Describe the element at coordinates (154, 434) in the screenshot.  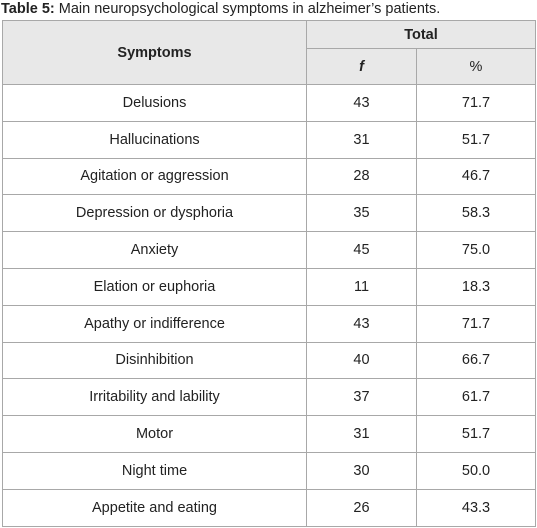
I see `table-cell: Motor` at that location.